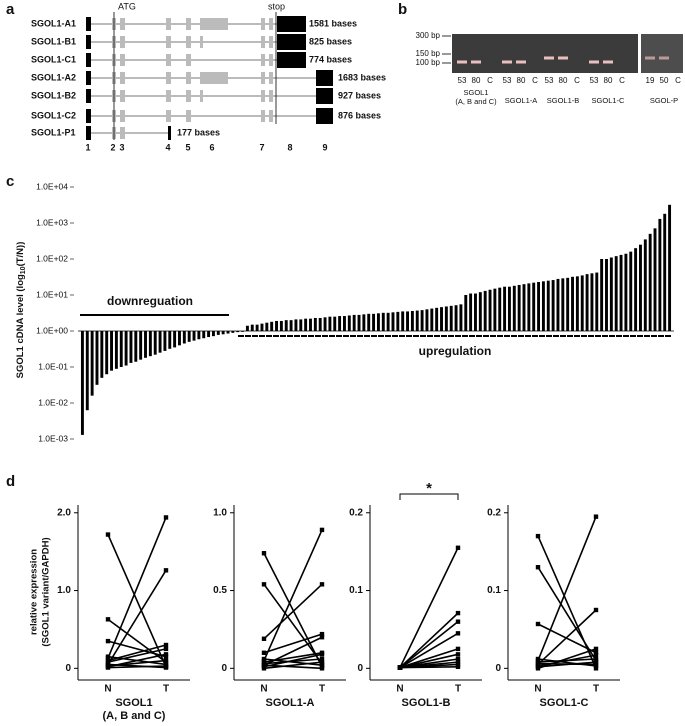 This screenshot has width=685, height=726. I want to click on transcript-length: 927 bases, so click(359, 95).